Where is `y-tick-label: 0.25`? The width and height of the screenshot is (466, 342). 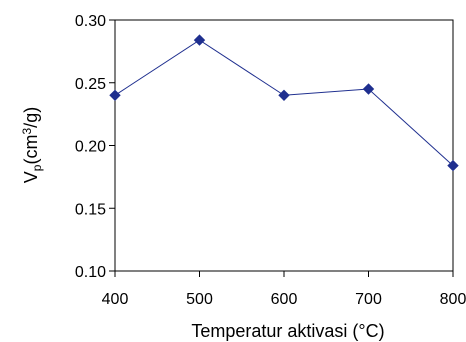 y-tick-label: 0.25 is located at coordinates (90, 84).